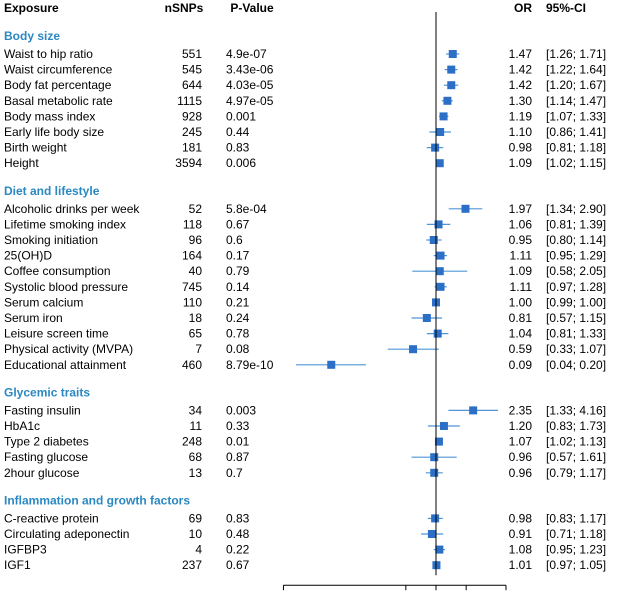 This screenshot has height=595, width=619. Describe the element at coordinates (576, 442) in the screenshot. I see `ci-value: [1.02; 1.13]` at that location.